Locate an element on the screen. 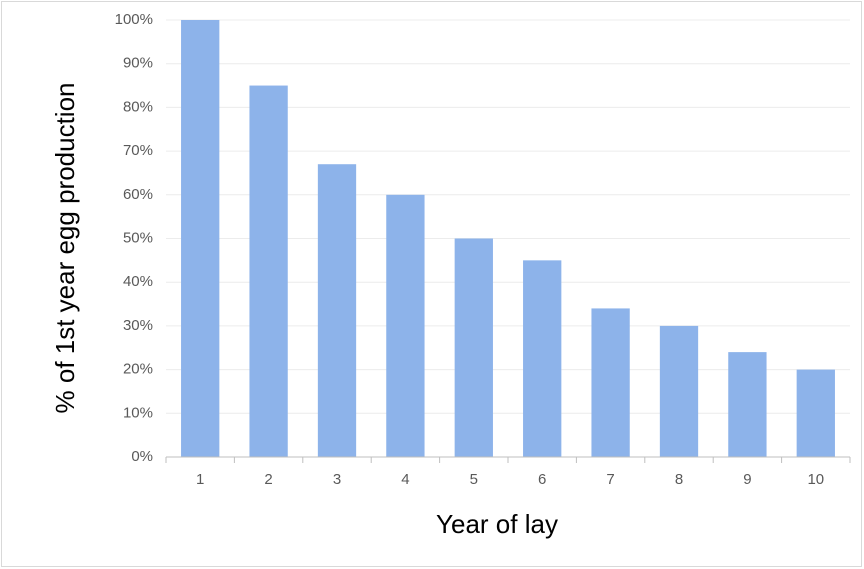 This screenshot has height=569, width=864. x-tick-label: 10 is located at coordinates (815, 479).